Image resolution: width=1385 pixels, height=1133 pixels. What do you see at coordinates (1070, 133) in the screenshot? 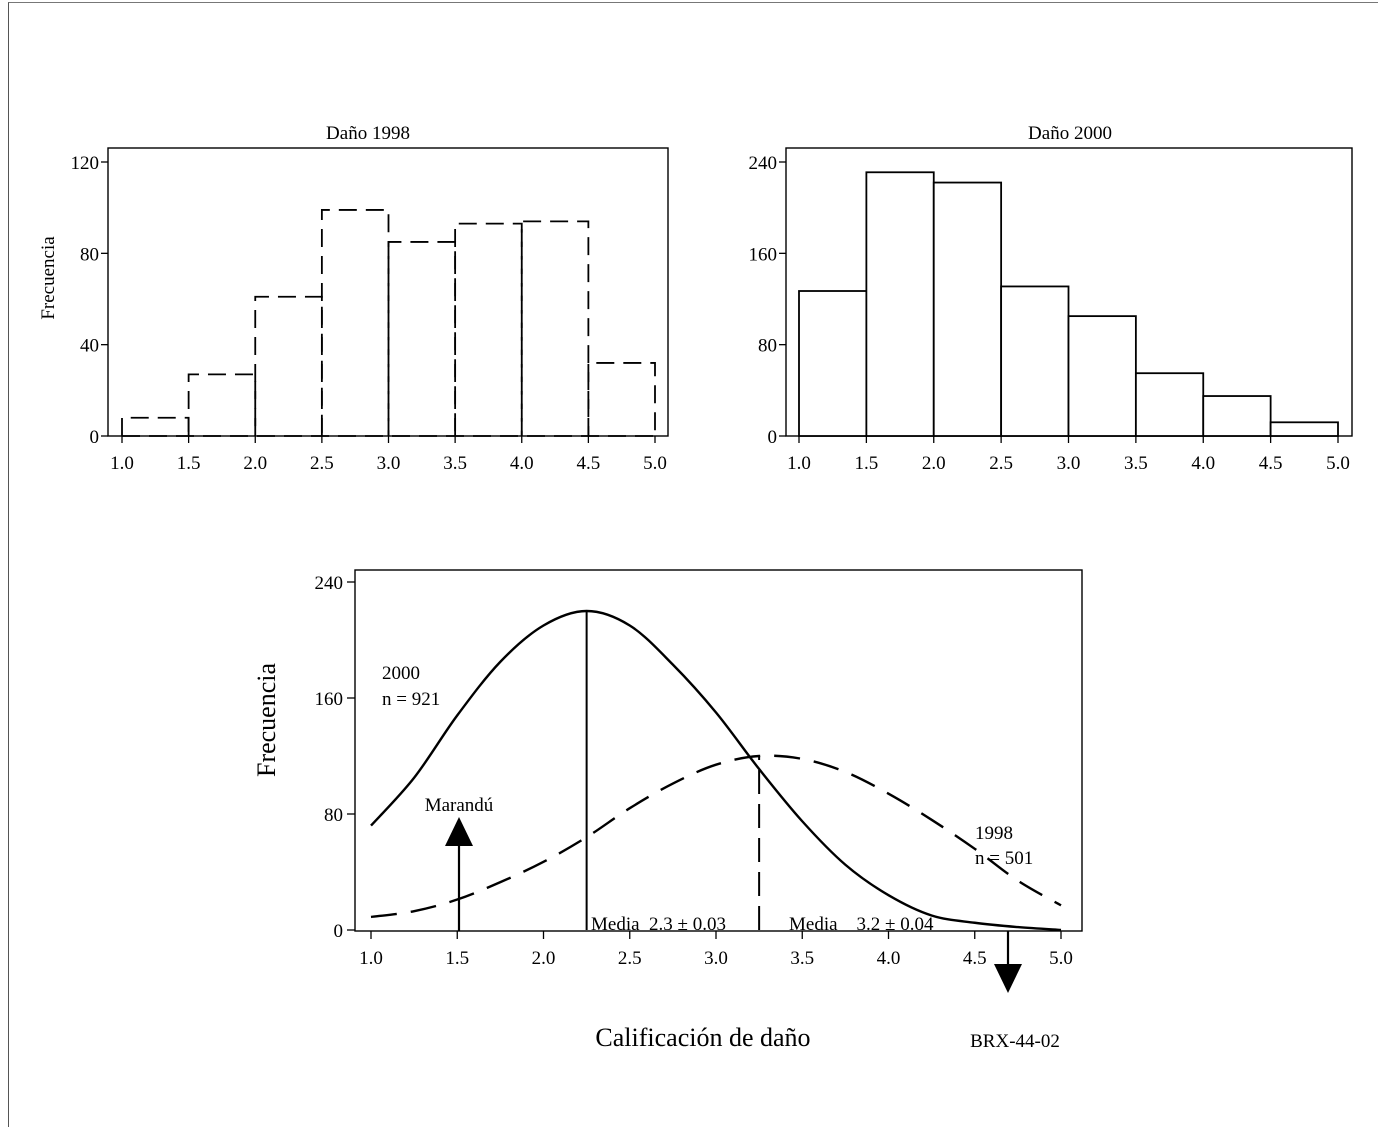
I see `chart-title-2000: Daño 2000` at bounding box center [1070, 133].